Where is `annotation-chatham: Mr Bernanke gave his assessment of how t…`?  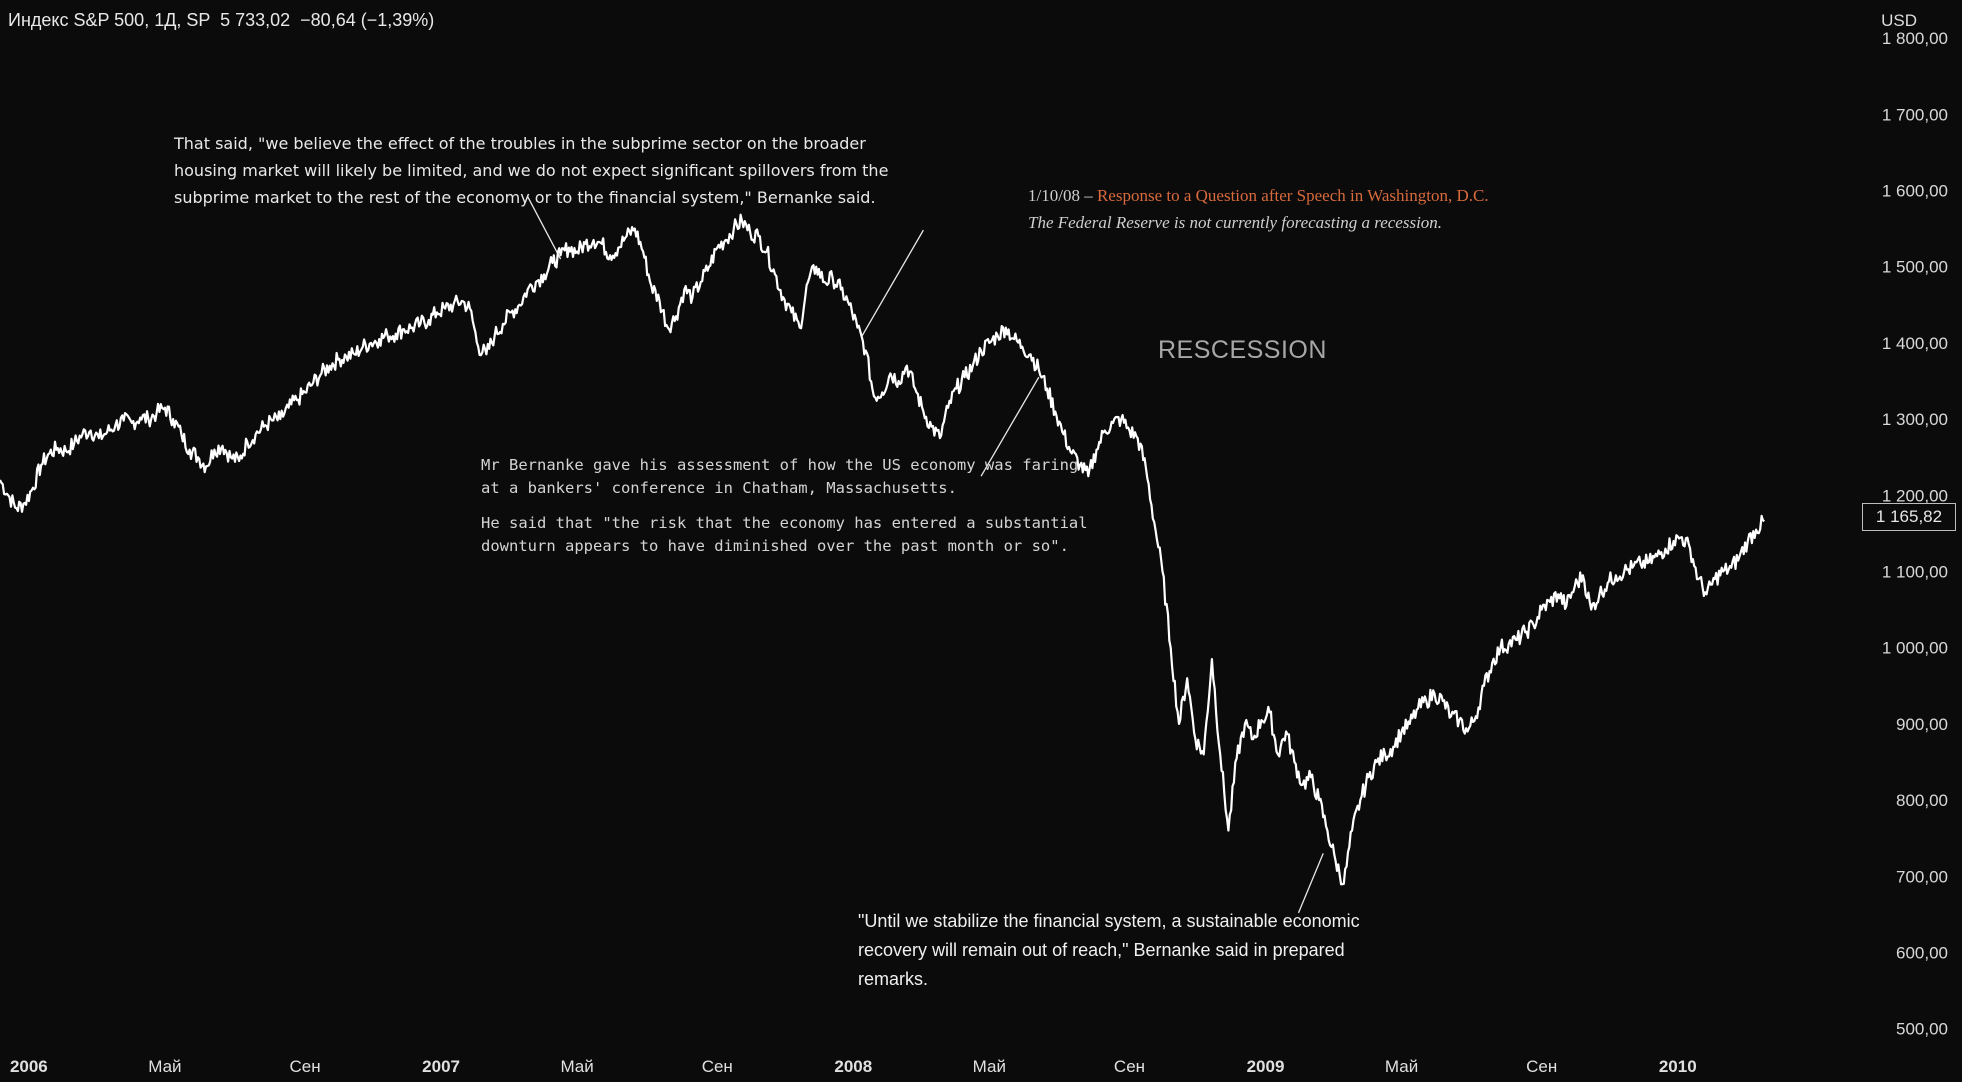 annotation-chatham: Mr Bernanke gave his assessment of how t… is located at coordinates (791, 506).